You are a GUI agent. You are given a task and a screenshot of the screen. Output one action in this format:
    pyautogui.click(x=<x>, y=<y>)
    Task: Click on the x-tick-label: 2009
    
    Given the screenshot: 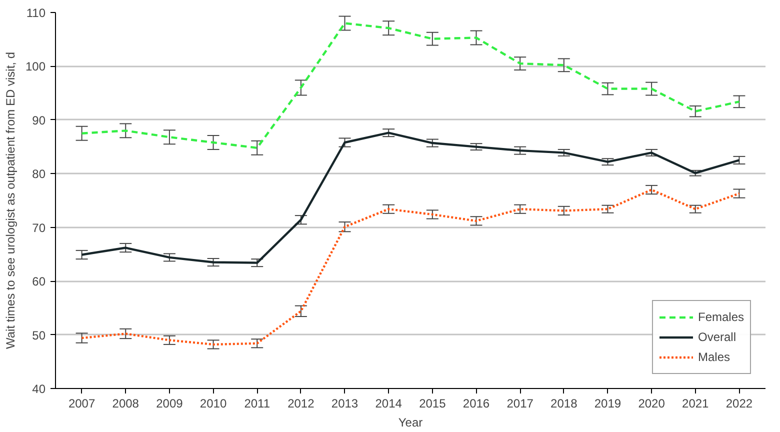 What is the action you would take?
    pyautogui.click(x=170, y=403)
    